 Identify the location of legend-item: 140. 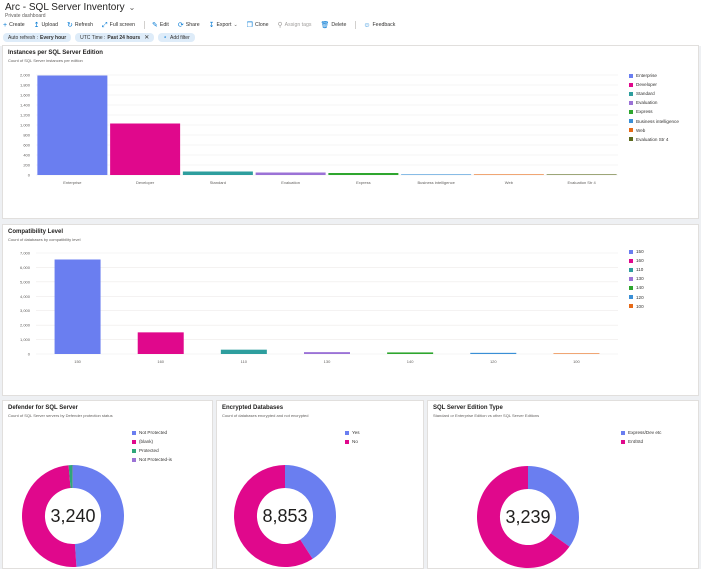
(636, 287).